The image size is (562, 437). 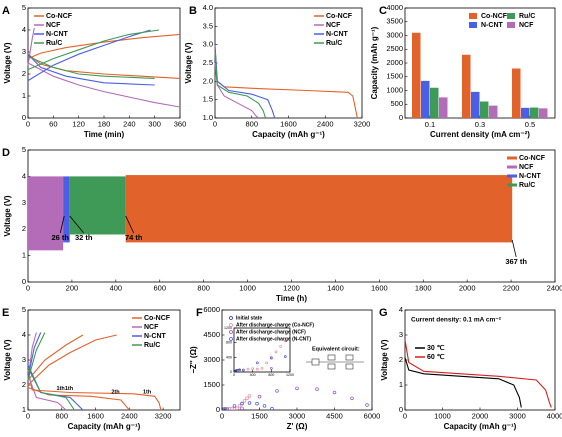 What do you see at coordinates (297, 416) in the screenshot?
I see `x-tick-label: 3000` at bounding box center [297, 416].